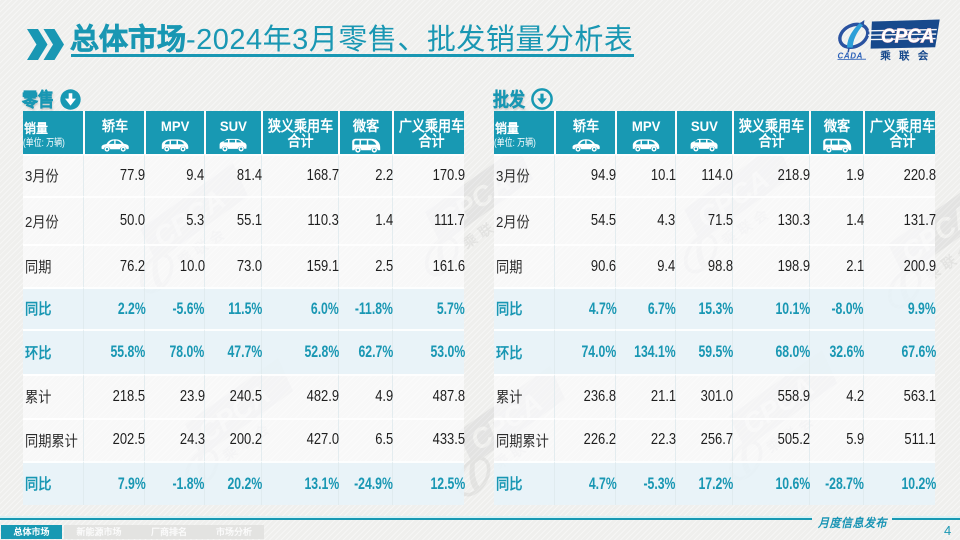  I want to click on svg-text: CPCA, so click(907, 36).